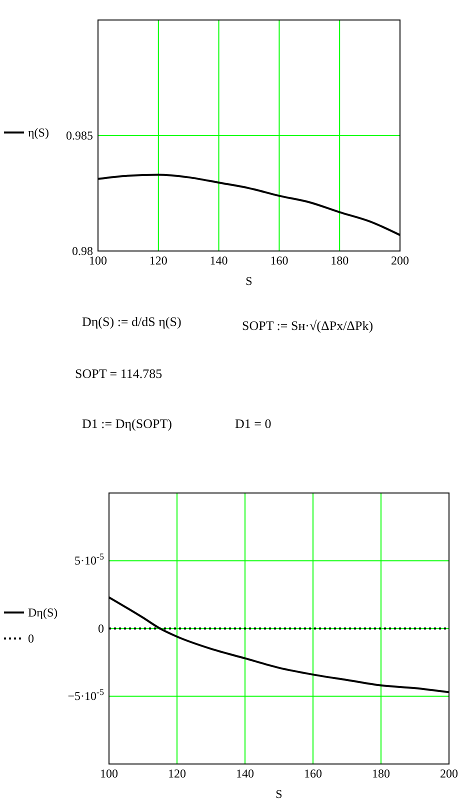 This screenshot has height=801, width=475. Describe the element at coordinates (38, 133) in the screenshot. I see `legend-label: η(S)` at that location.